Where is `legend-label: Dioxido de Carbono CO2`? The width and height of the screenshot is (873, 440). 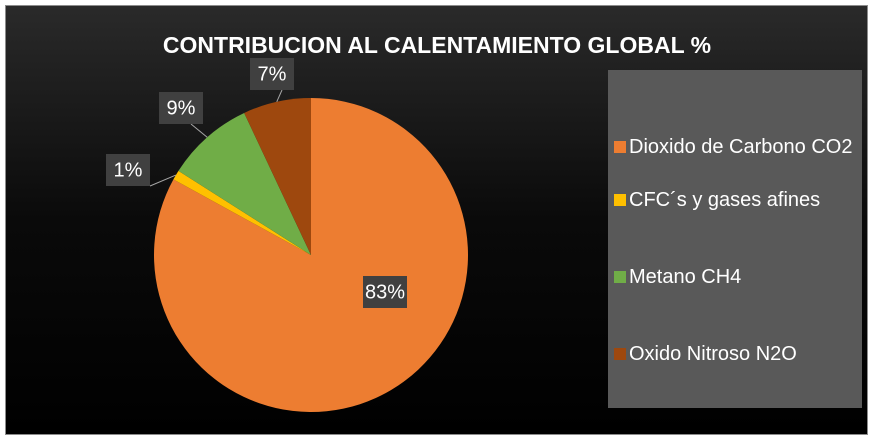 legend-label: Dioxido de Carbono CO2 is located at coordinates (741, 147).